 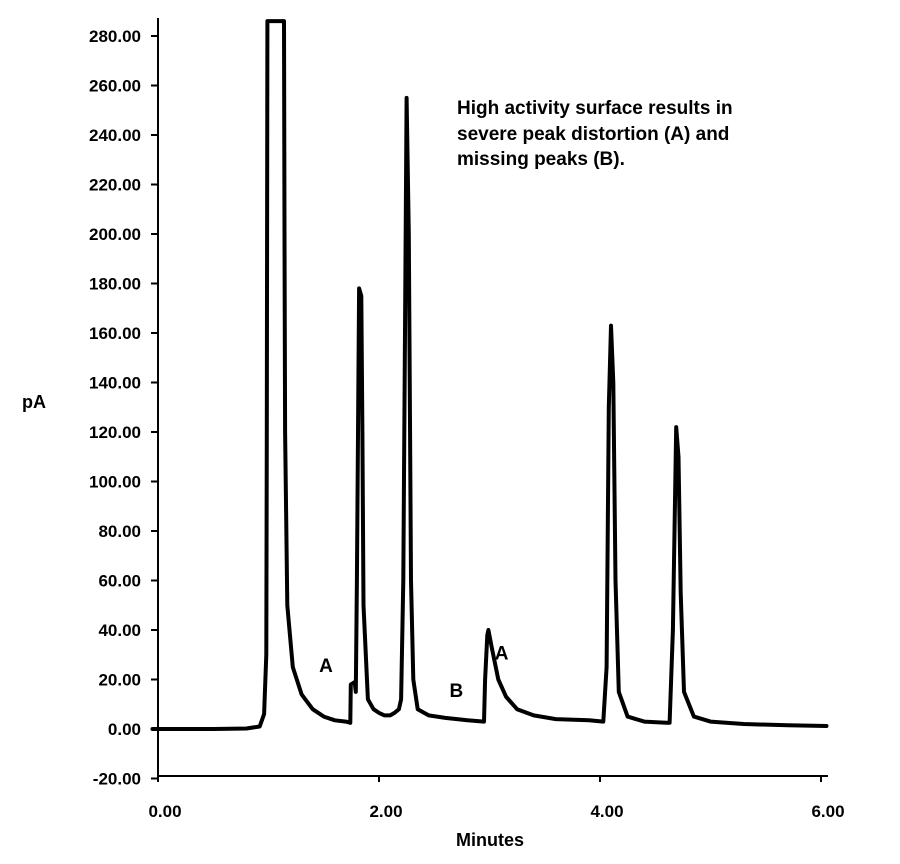 I want to click on note-line-1: High activity surface results in, so click(x=595, y=108).